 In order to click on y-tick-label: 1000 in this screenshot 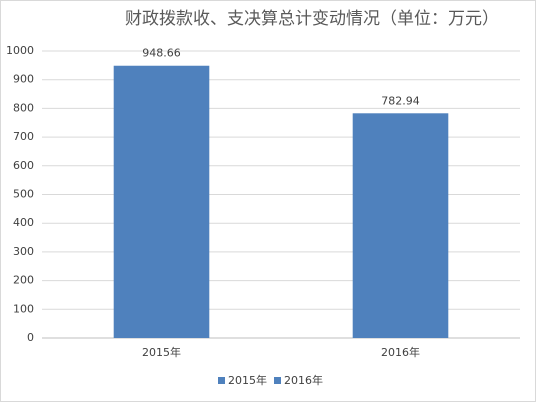, I will do `click(20, 50)`.